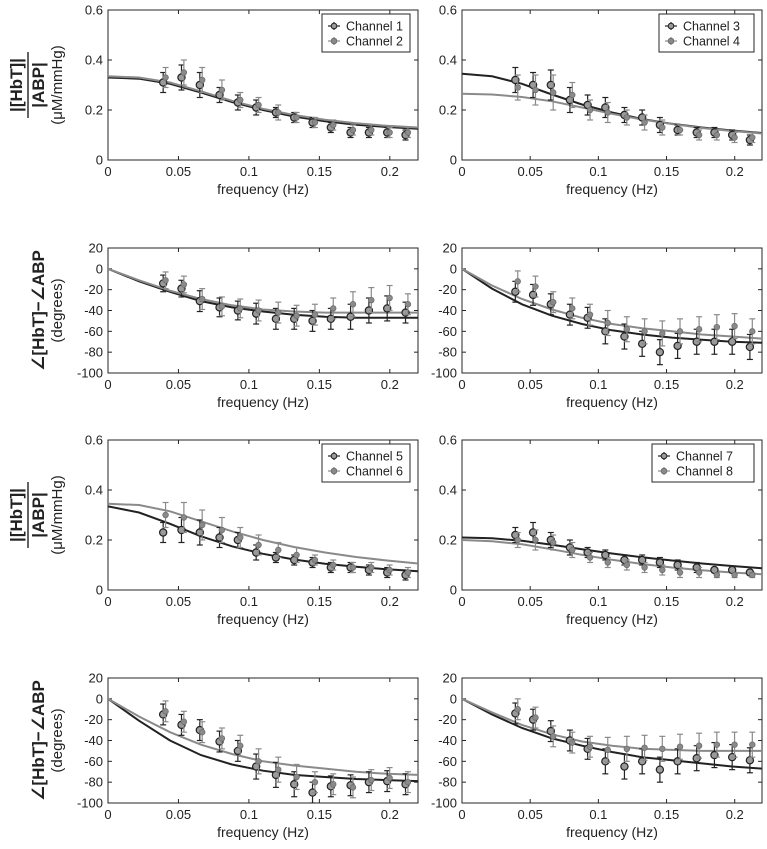 This screenshot has width=767, height=849. I want to click on legend-box, so click(366, 33).